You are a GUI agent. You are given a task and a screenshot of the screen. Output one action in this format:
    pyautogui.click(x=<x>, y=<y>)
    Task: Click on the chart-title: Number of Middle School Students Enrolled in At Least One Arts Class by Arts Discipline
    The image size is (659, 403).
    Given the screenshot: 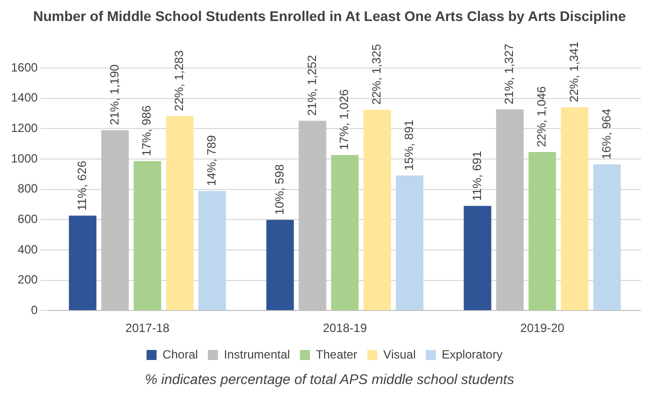 What is the action you would take?
    pyautogui.click(x=329, y=16)
    